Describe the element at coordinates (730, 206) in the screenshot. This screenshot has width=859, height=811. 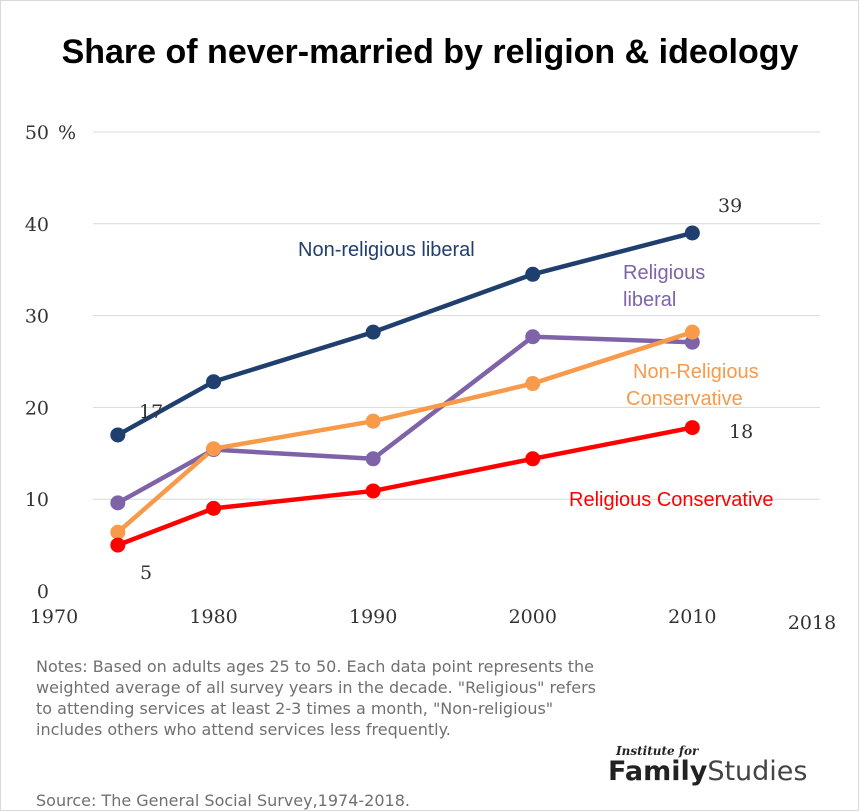
I see `data-label-nrl-2010: 39` at that location.